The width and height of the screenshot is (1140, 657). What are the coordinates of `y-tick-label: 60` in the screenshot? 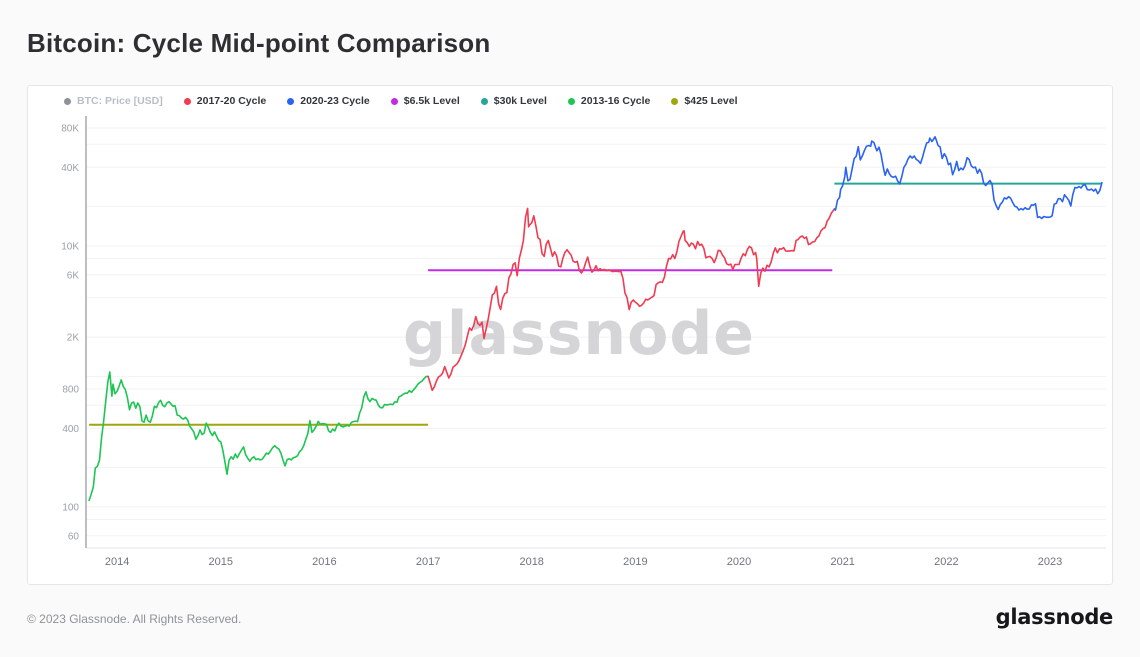 It's located at (74, 536).